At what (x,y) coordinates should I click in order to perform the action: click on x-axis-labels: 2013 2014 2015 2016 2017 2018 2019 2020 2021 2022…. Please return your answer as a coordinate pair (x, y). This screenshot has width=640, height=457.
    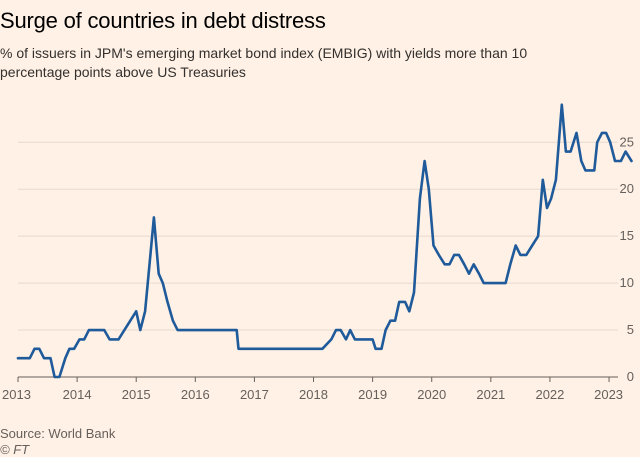
    Looking at the image, I should click on (312, 394).